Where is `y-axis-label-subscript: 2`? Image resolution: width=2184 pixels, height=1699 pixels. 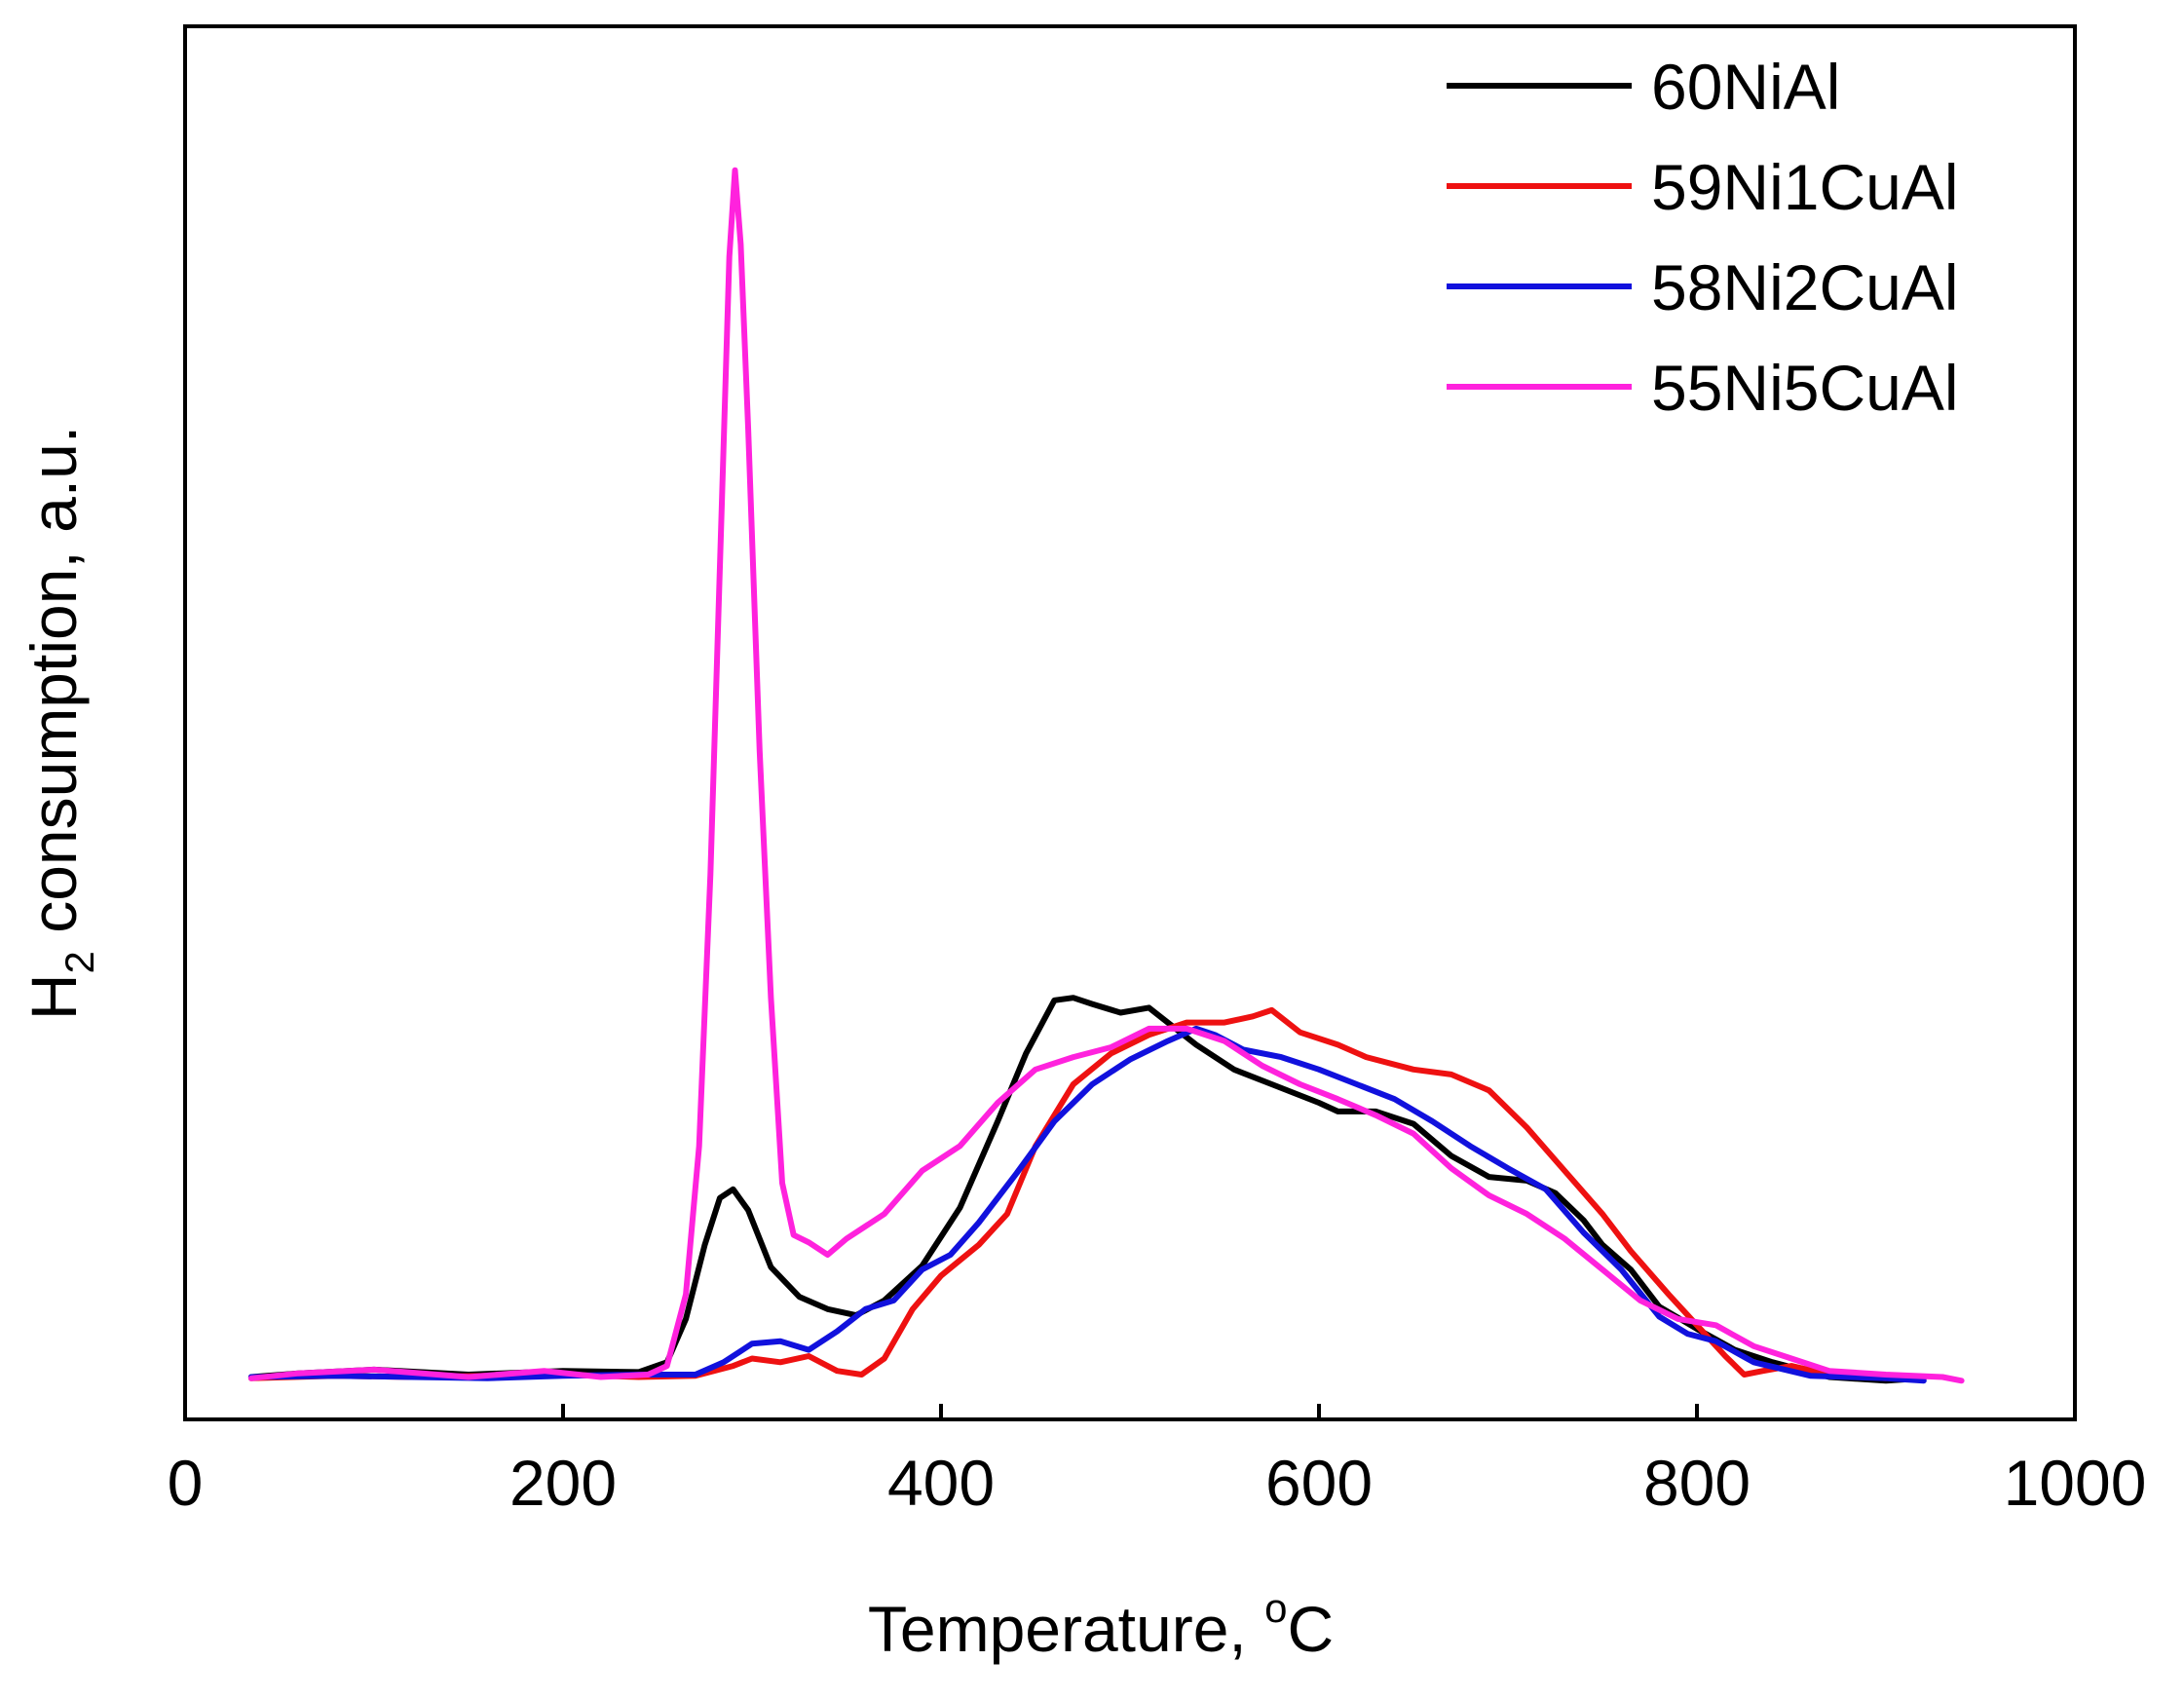
y-axis-label-subscript: 2 is located at coordinates (79, 962).